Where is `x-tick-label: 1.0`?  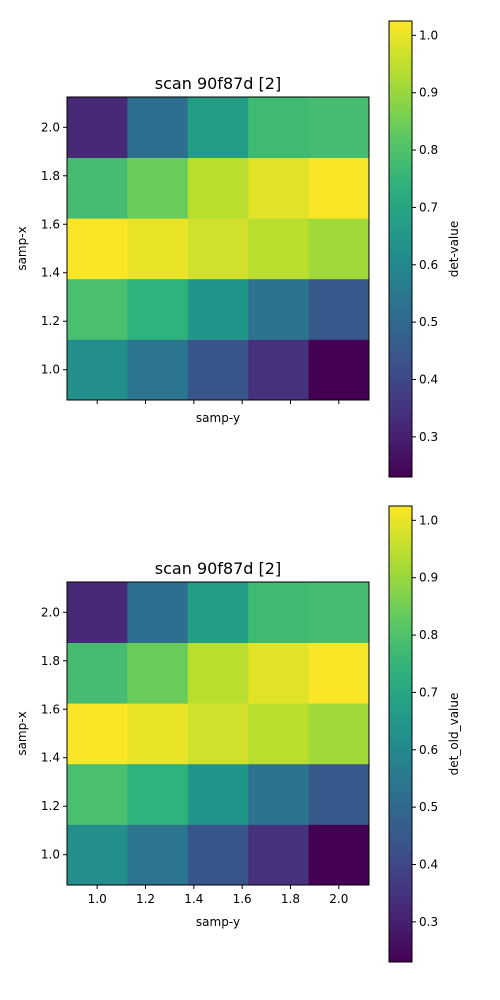 x-tick-label: 1.0 is located at coordinates (97, 899).